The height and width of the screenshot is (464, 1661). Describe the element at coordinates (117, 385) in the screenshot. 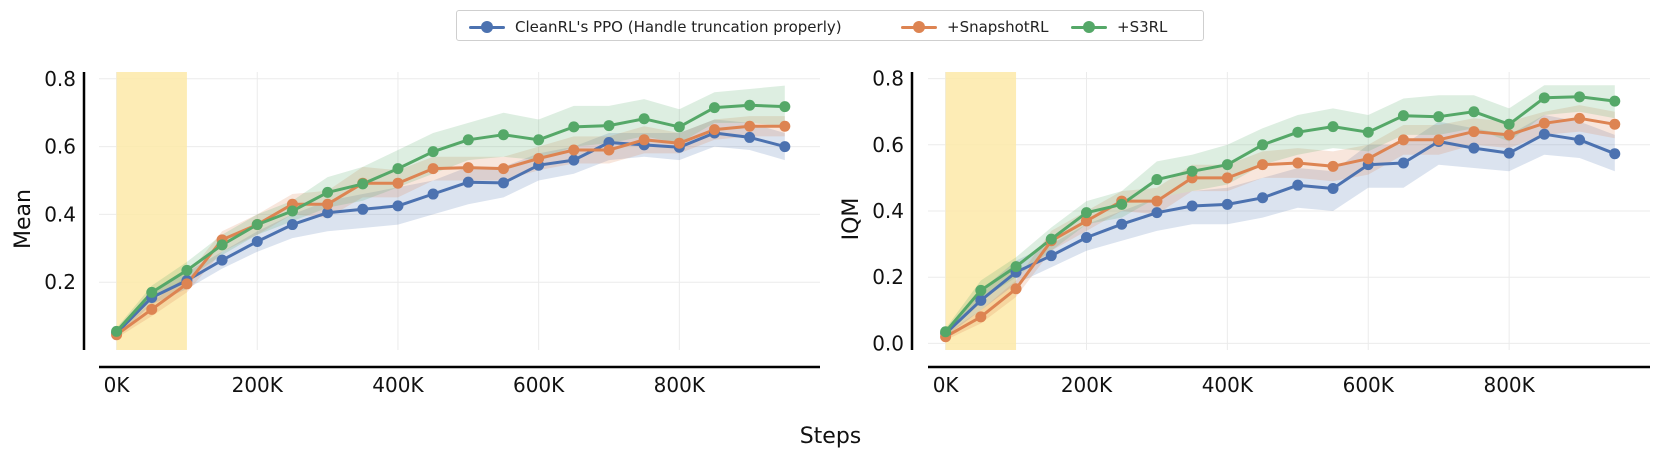

I see `mean-x-tick-label-0: 0K` at that location.